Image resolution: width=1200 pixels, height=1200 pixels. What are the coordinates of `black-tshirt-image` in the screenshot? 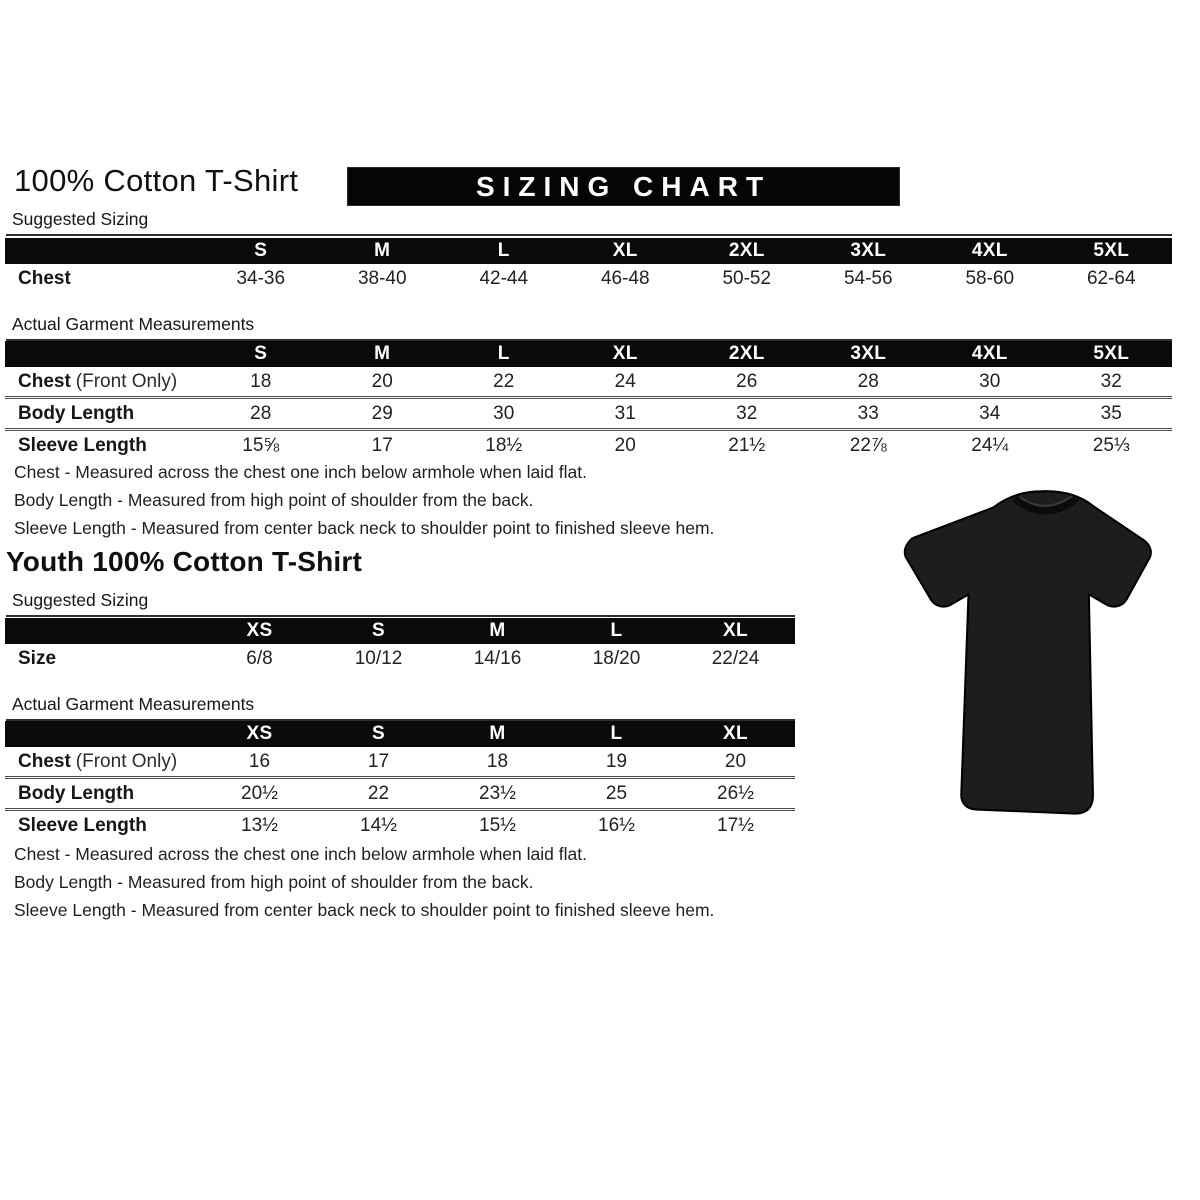 It's located at (1027, 652).